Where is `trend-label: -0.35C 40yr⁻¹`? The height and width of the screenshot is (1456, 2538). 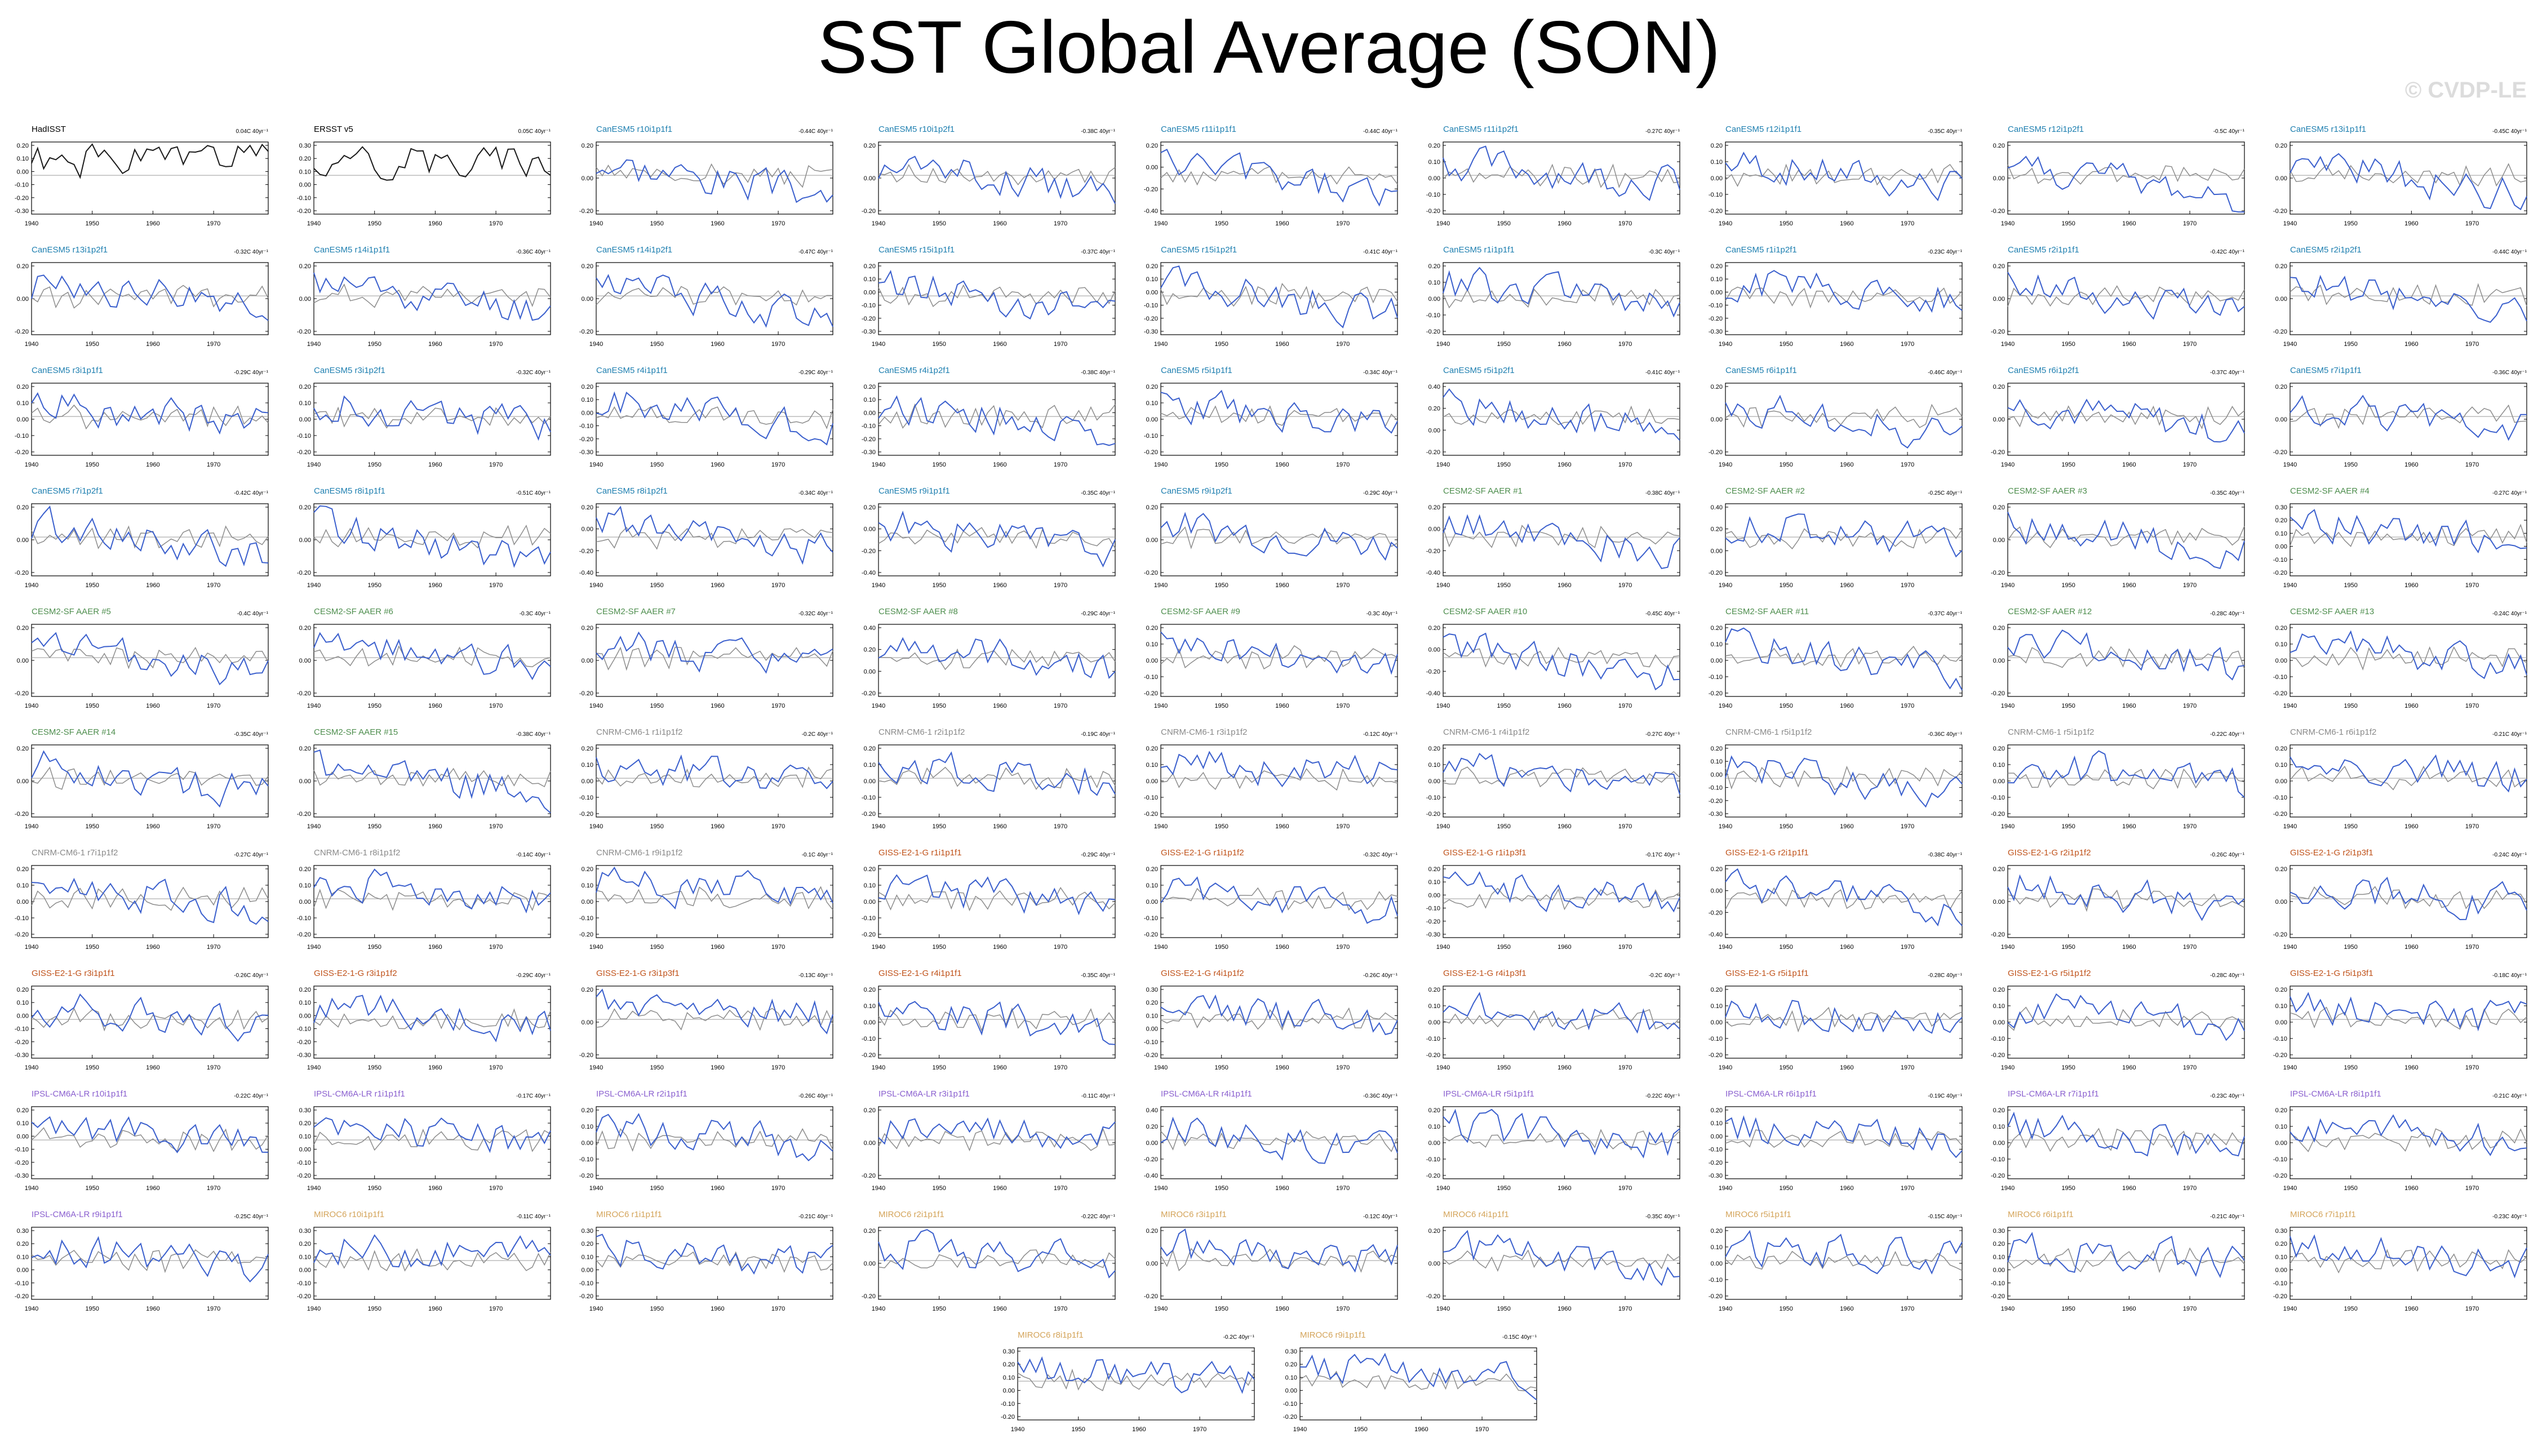
trend-label: -0.35C 40yr⁻¹ is located at coordinates (251, 734).